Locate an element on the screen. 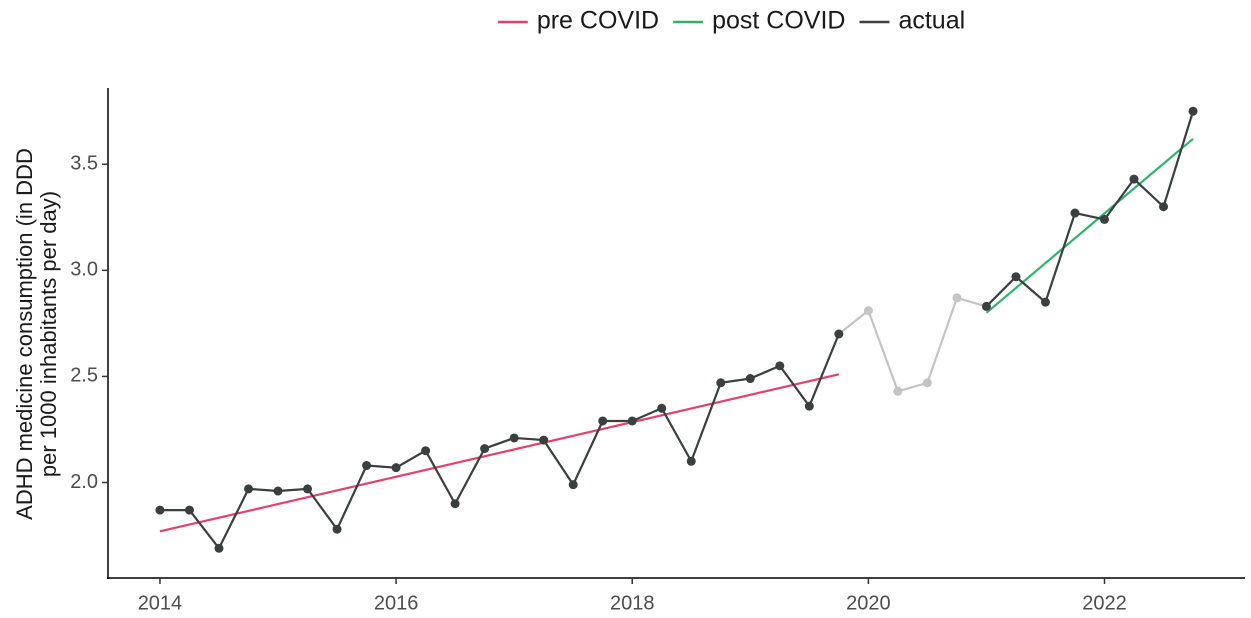  x-tick-label: 2022 is located at coordinates (1104, 603).